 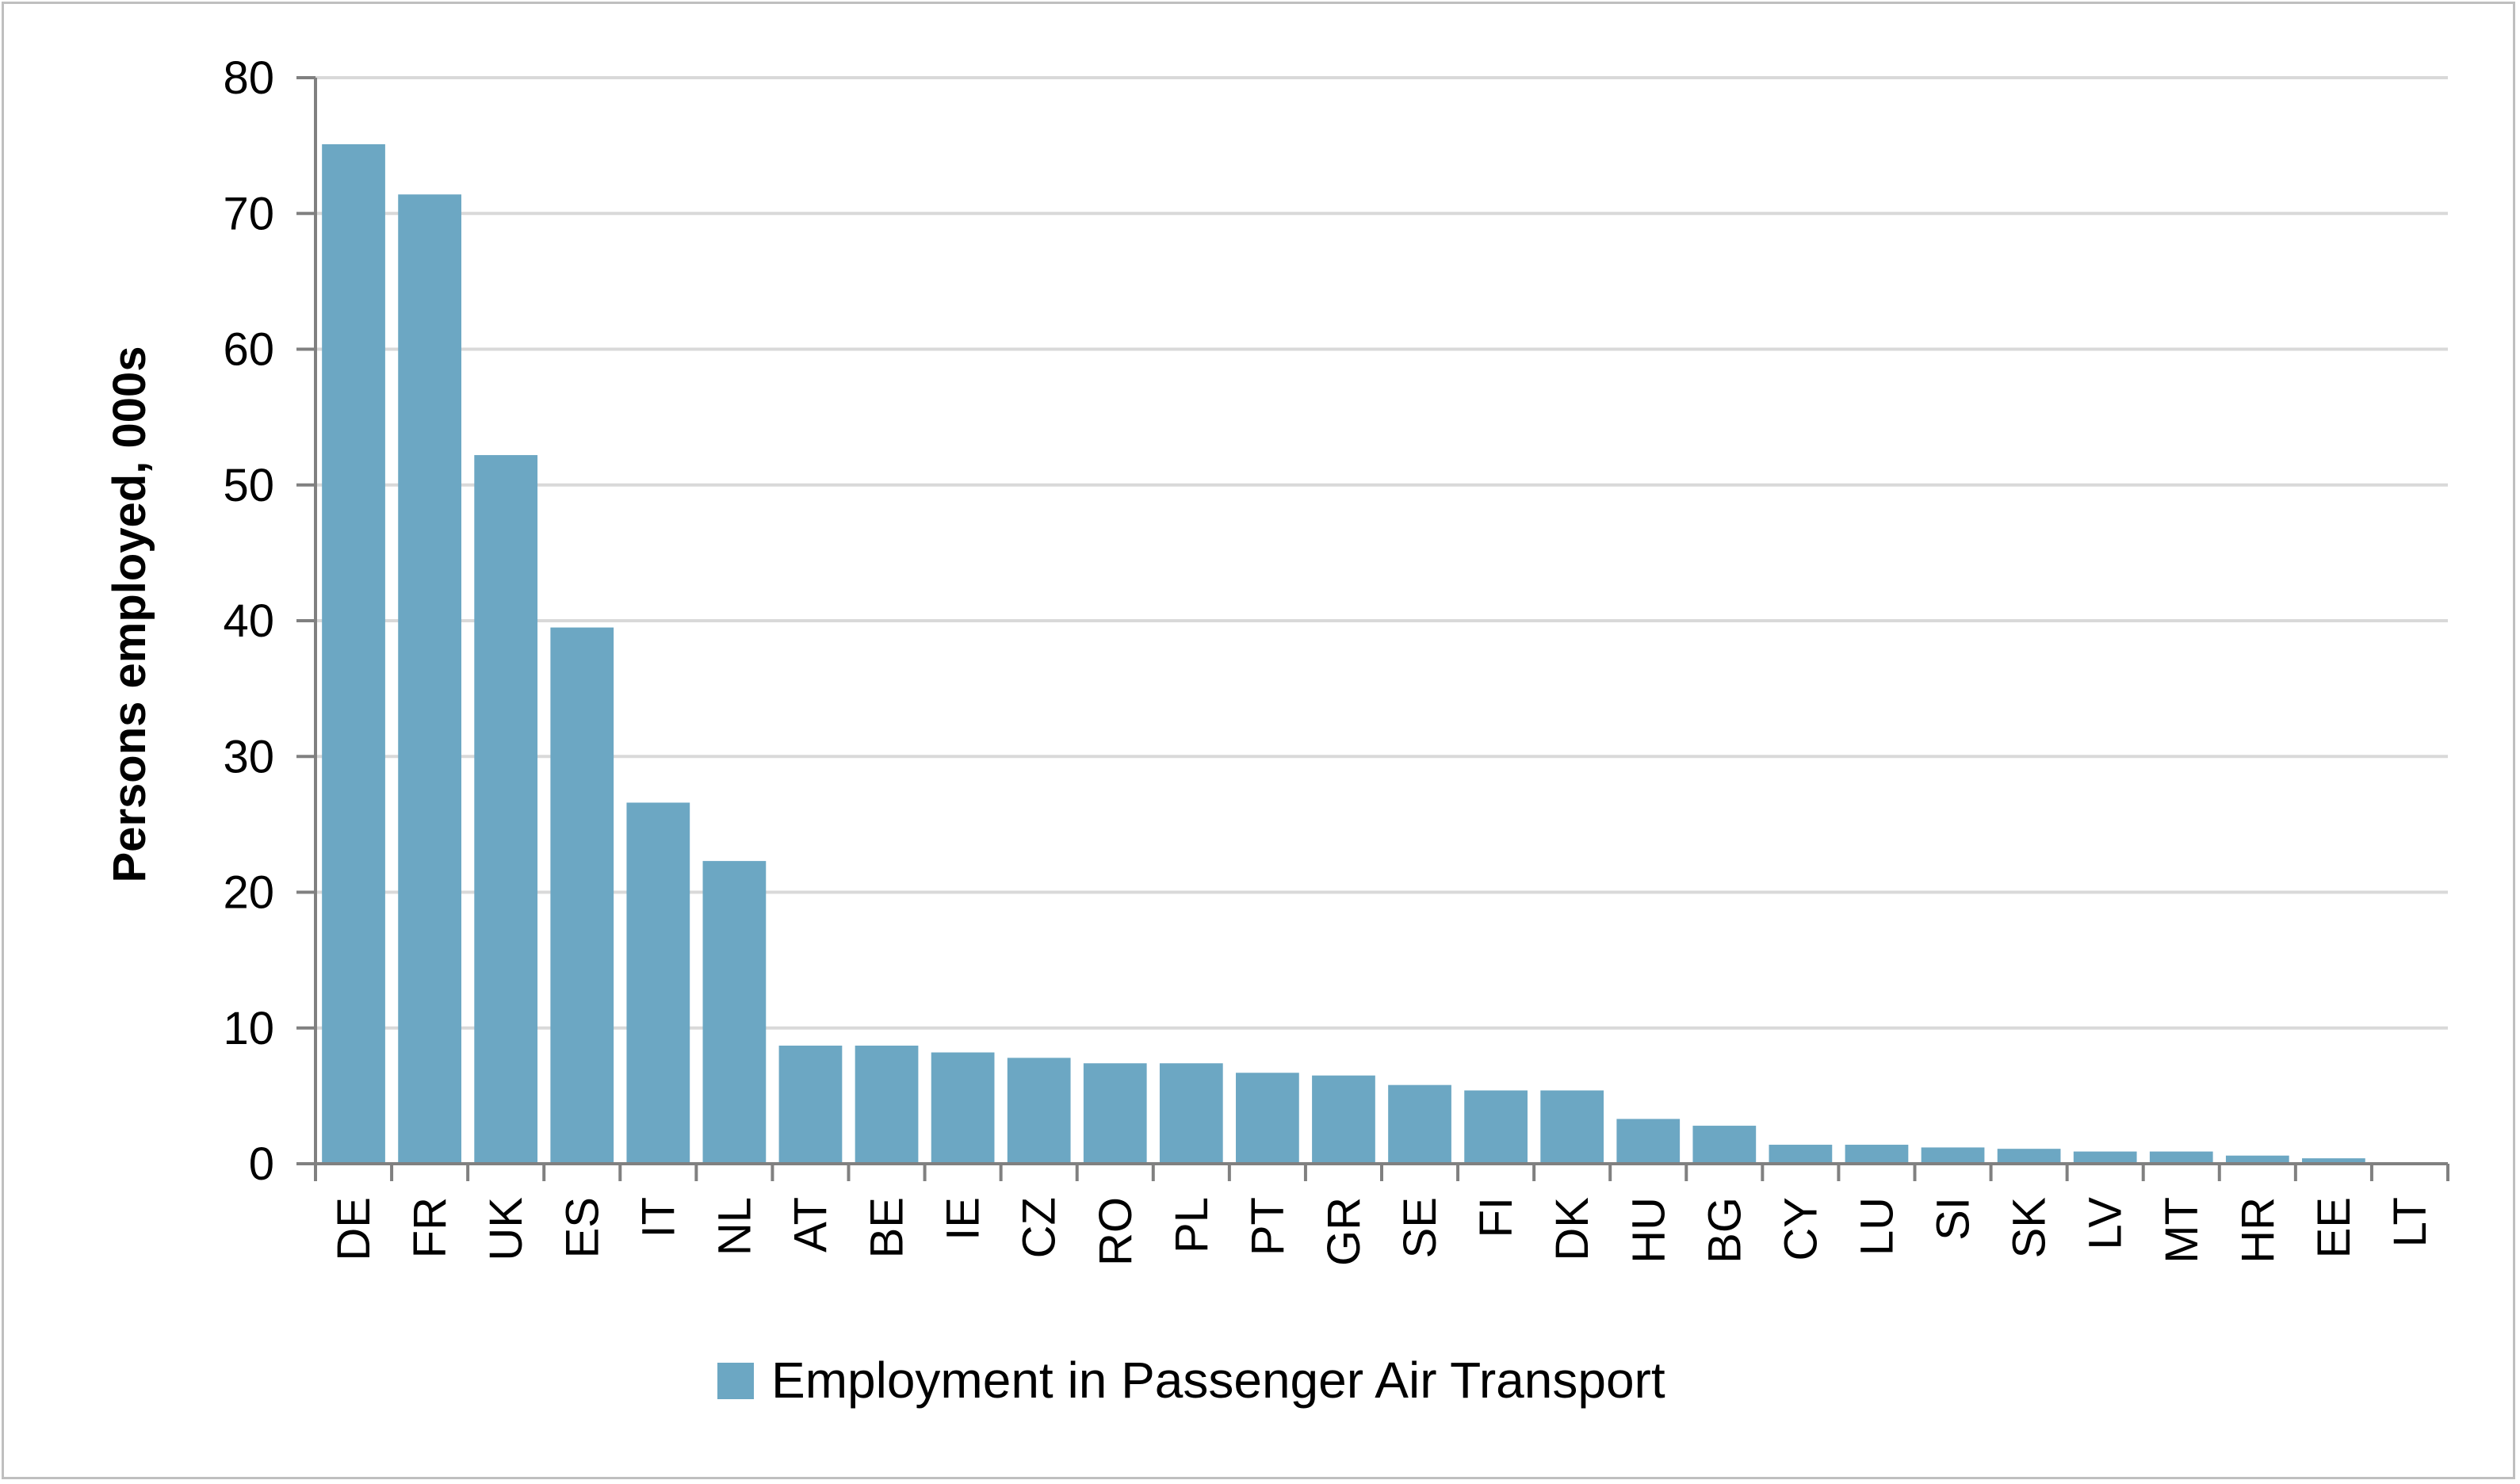 What do you see at coordinates (1344, 1231) in the screenshot?
I see `x-tick-label: GR` at bounding box center [1344, 1231].